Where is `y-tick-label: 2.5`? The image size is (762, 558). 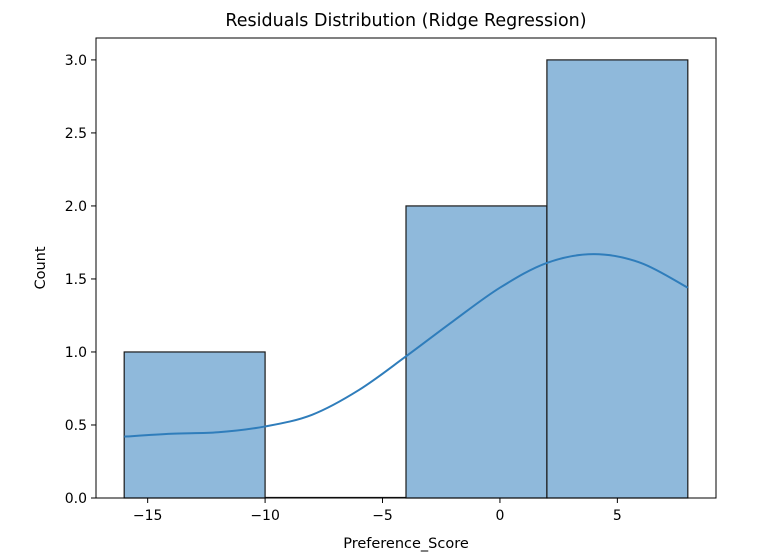 y-tick-label: 2.5 is located at coordinates (76, 134).